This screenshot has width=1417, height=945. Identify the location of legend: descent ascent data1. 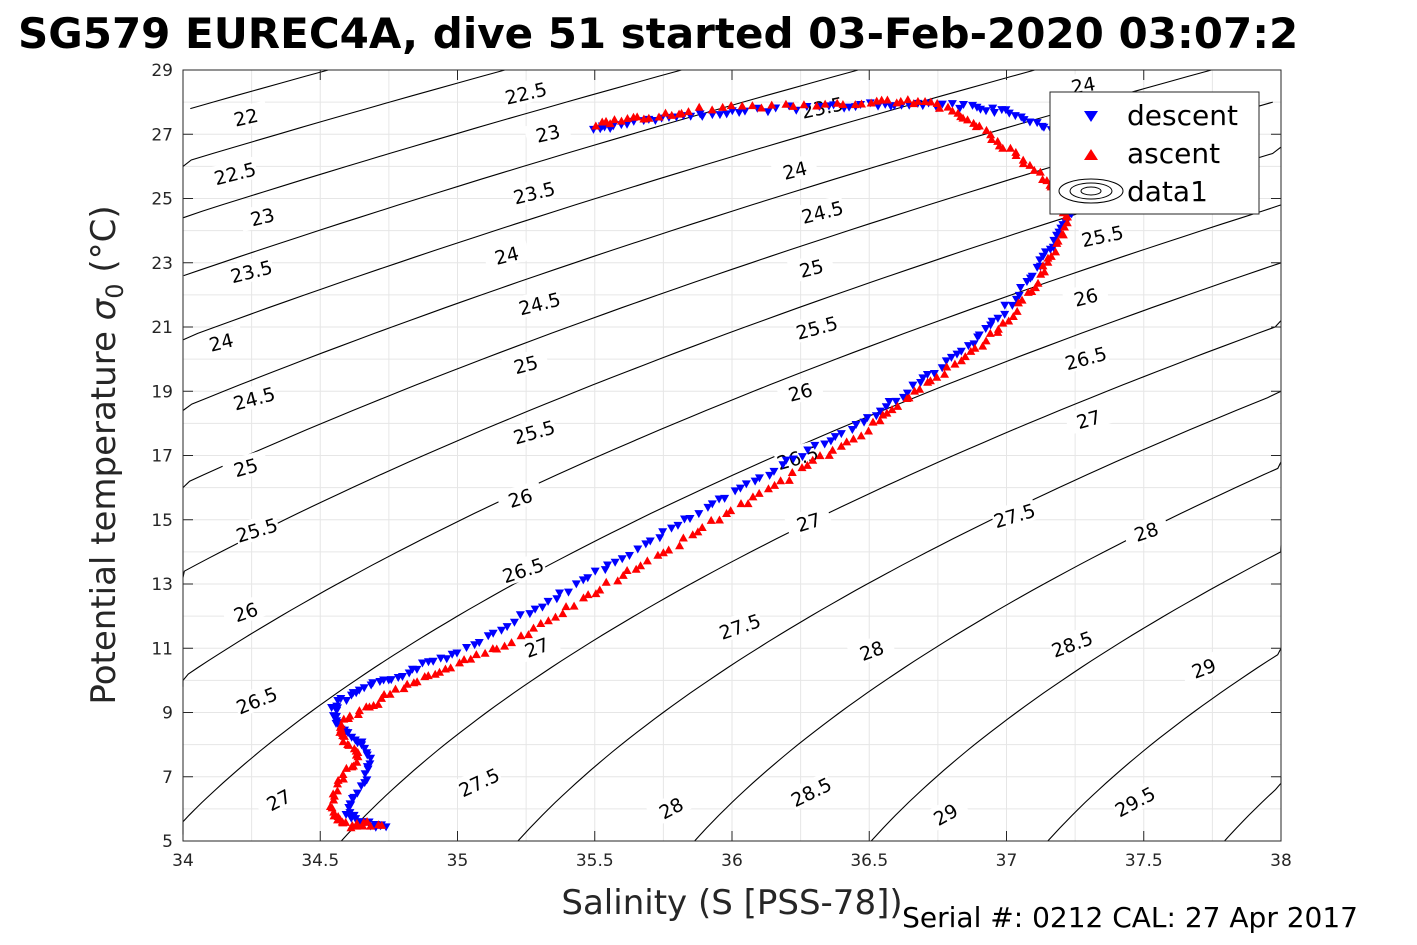
(1154, 153).